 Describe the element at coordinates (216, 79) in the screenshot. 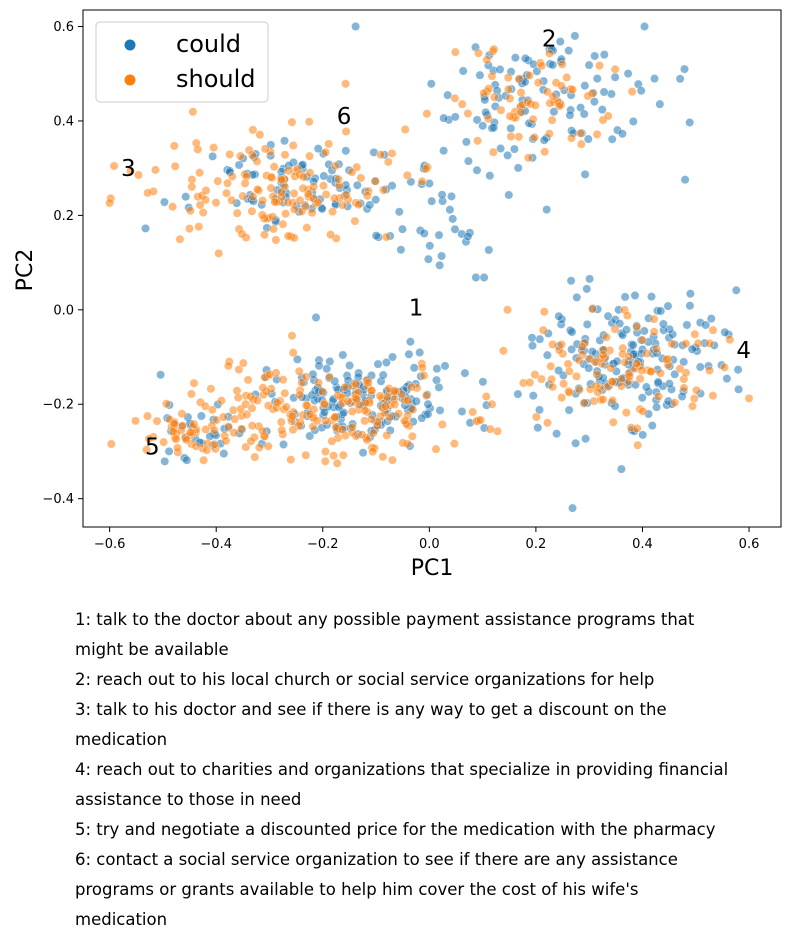

I see `legend-label-should: should` at that location.